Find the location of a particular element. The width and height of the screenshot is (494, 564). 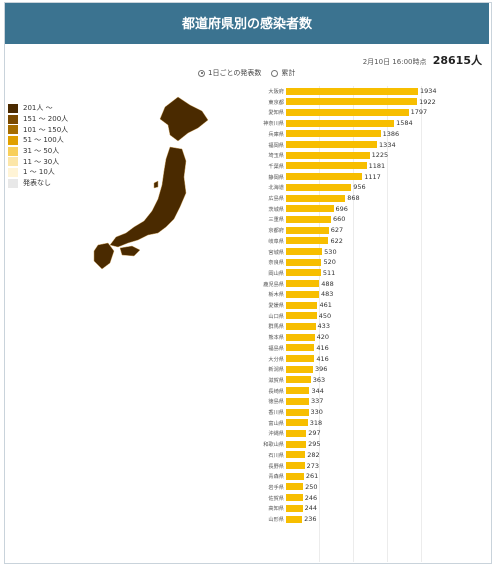

legend-label: 101 ～ 150人 is located at coordinates (46, 129).